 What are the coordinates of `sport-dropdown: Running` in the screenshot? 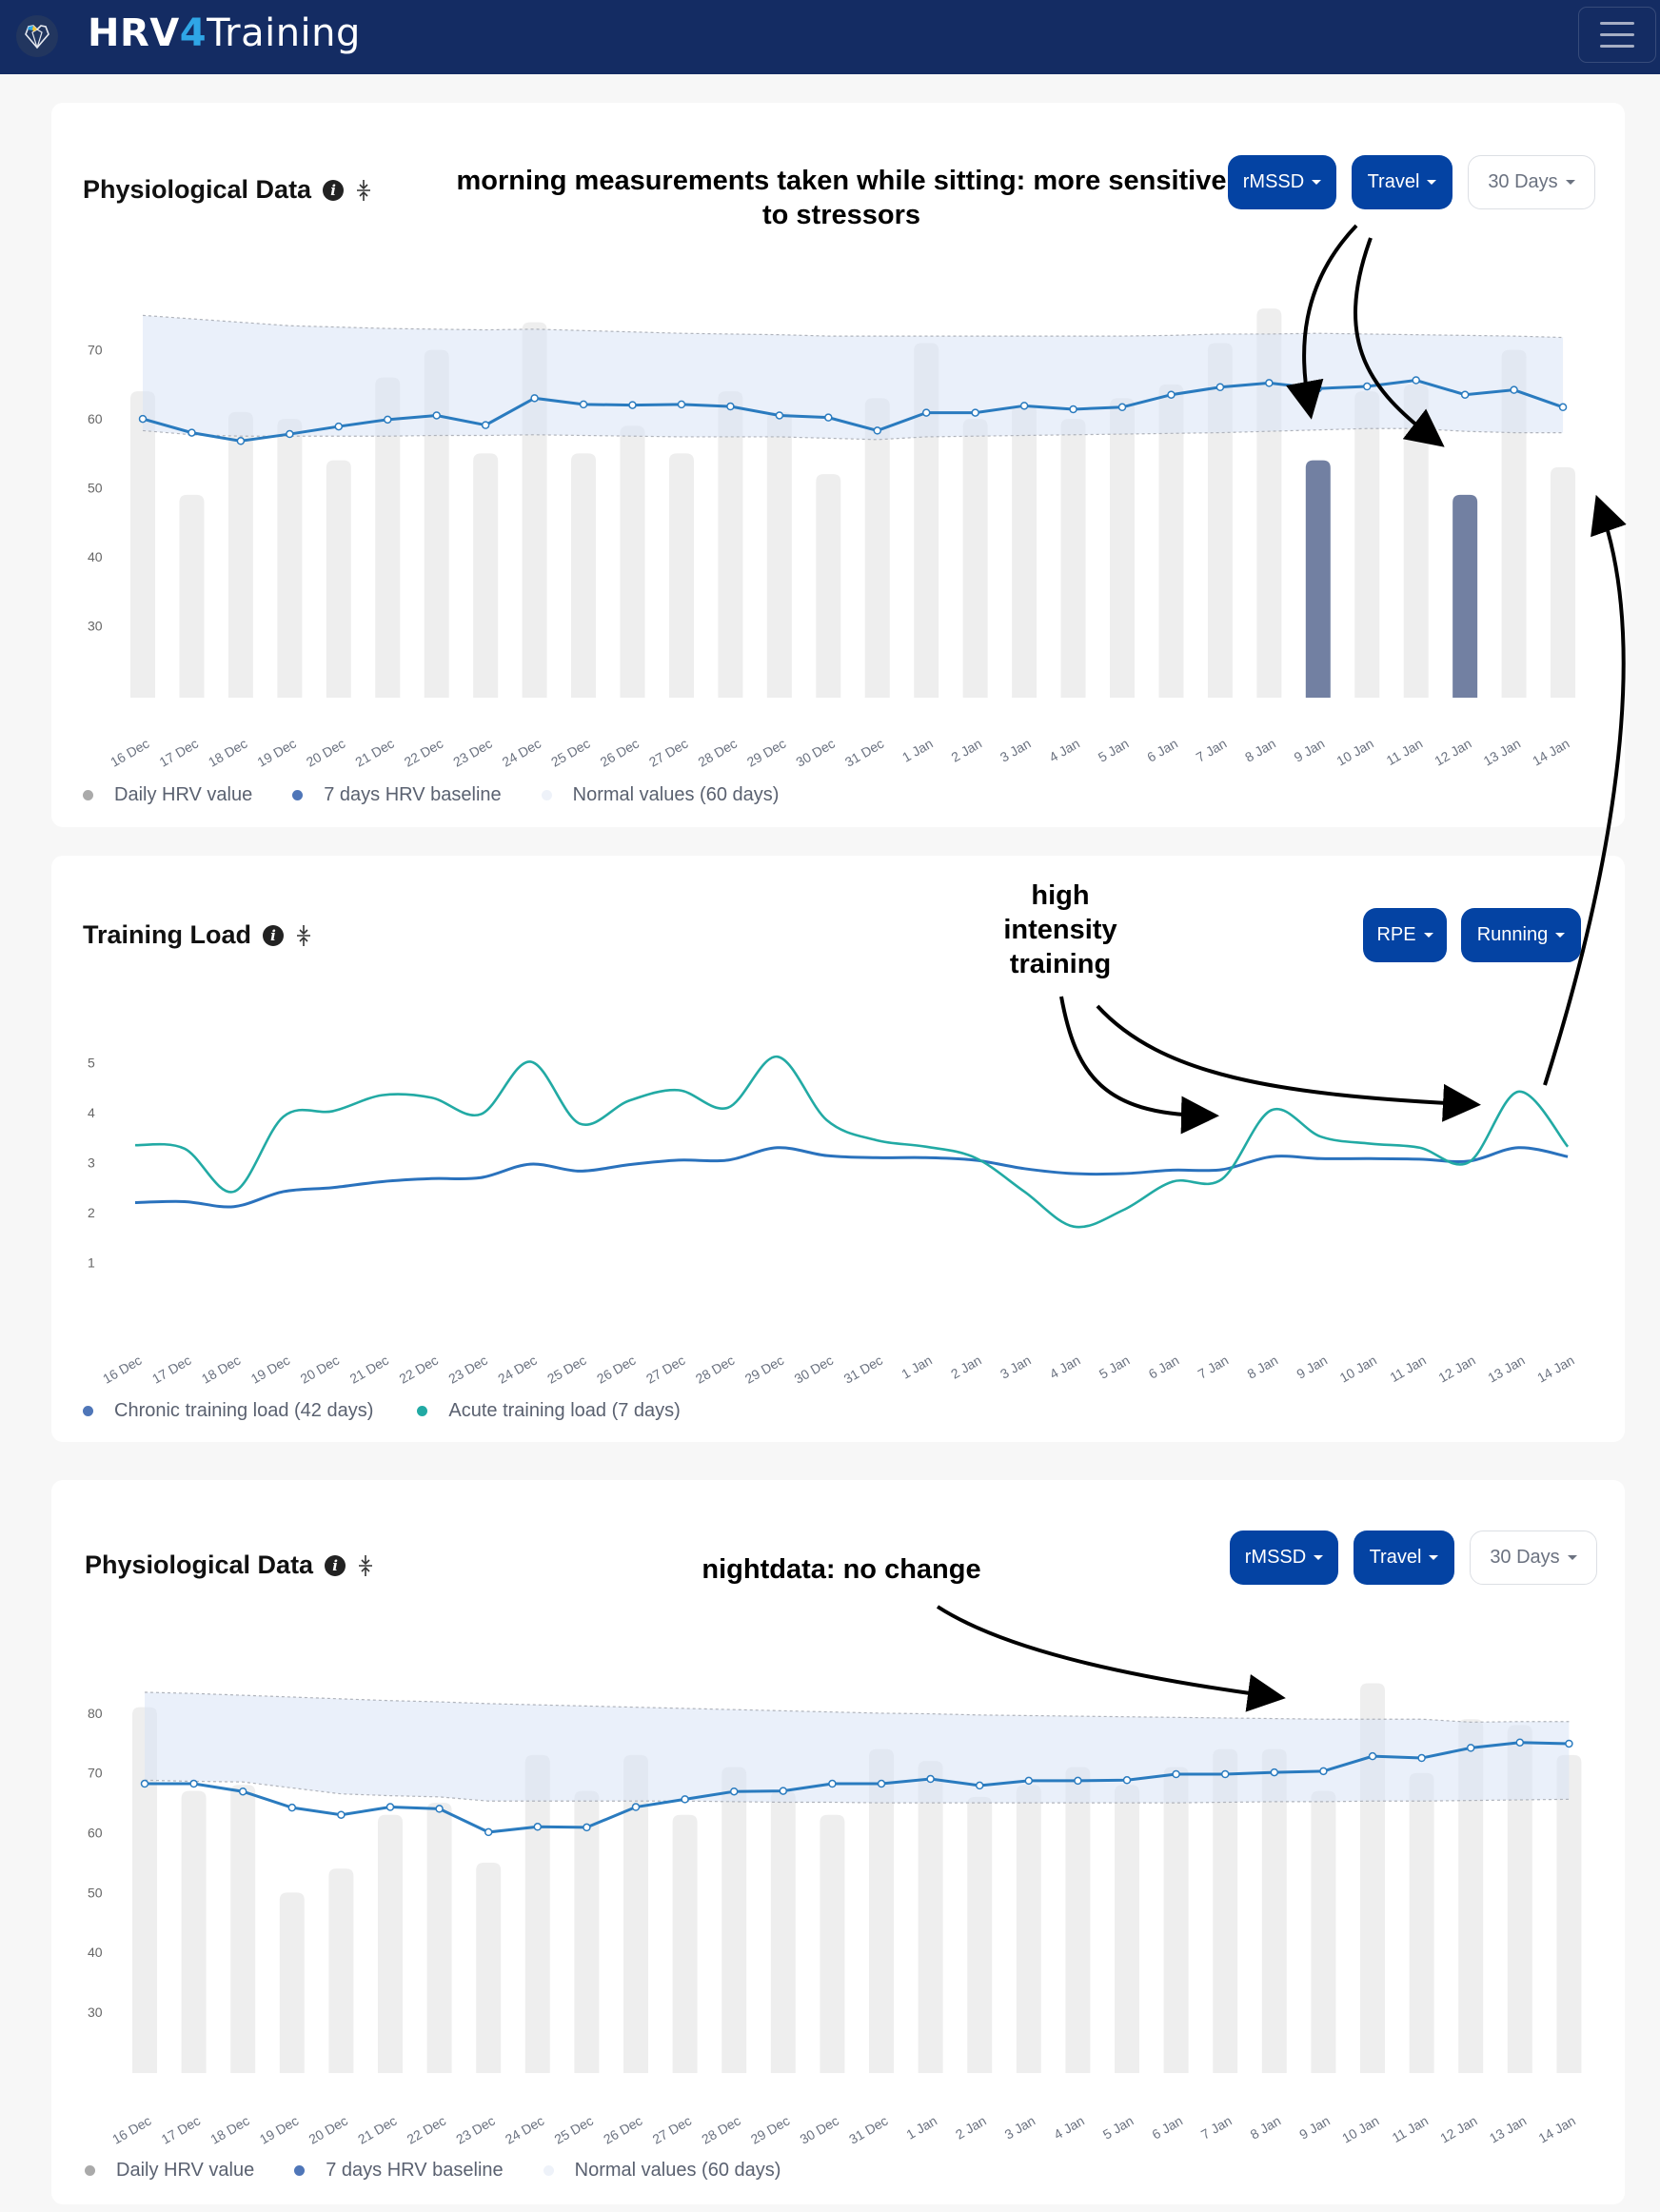 It's located at (1521, 935).